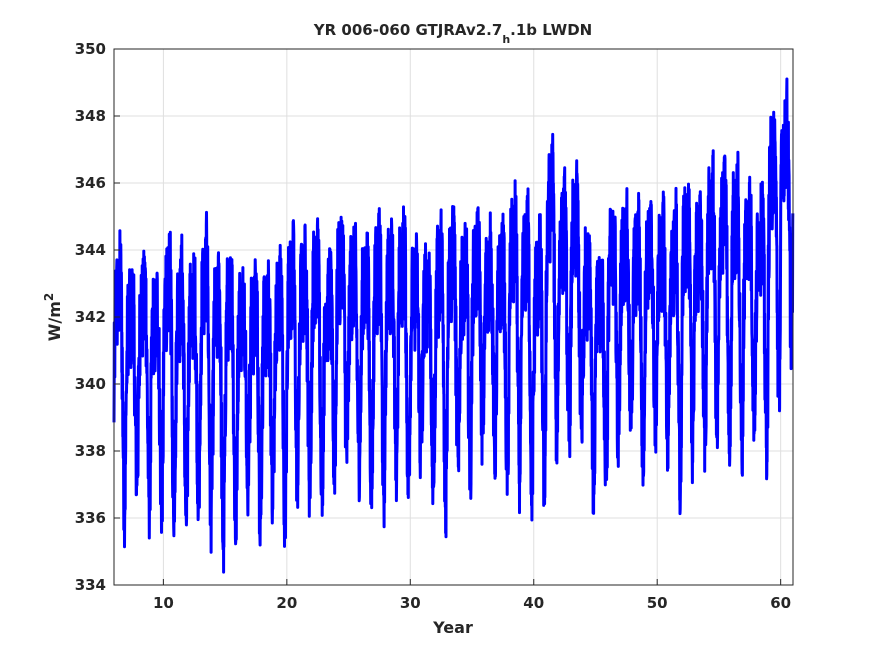 This screenshot has width=875, height=656. What do you see at coordinates (90, 116) in the screenshot?
I see `y-tick-label: 348` at bounding box center [90, 116].